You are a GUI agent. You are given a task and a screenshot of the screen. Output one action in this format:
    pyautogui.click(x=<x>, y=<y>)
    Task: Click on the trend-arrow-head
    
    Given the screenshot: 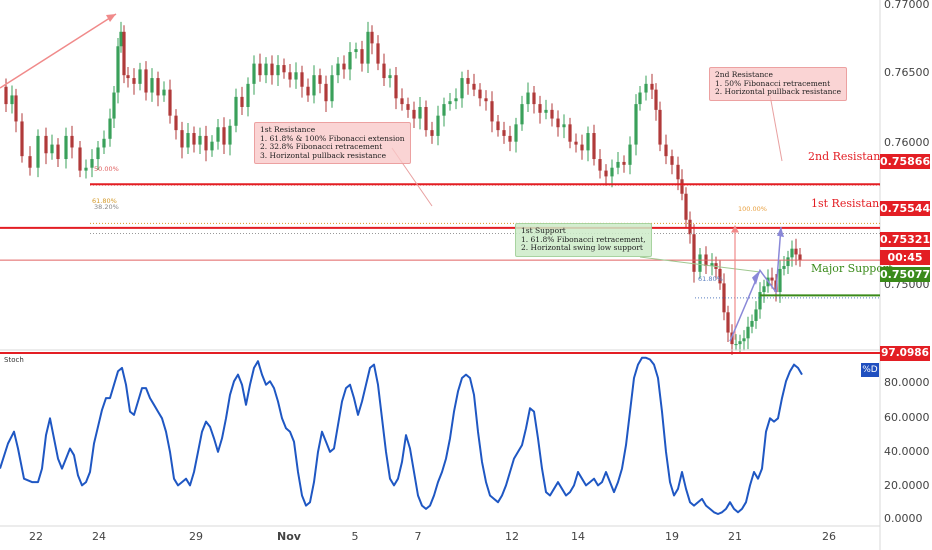 What is the action you would take?
    pyautogui.click(x=111, y=18)
    